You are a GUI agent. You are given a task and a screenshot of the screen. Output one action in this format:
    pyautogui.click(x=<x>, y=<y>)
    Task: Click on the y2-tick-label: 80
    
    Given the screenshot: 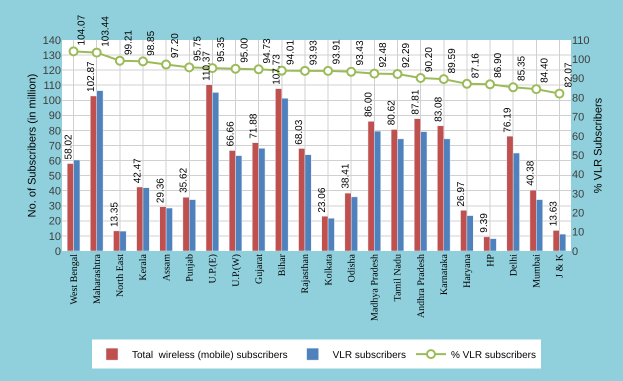 What is the action you would take?
    pyautogui.click(x=578, y=98)
    